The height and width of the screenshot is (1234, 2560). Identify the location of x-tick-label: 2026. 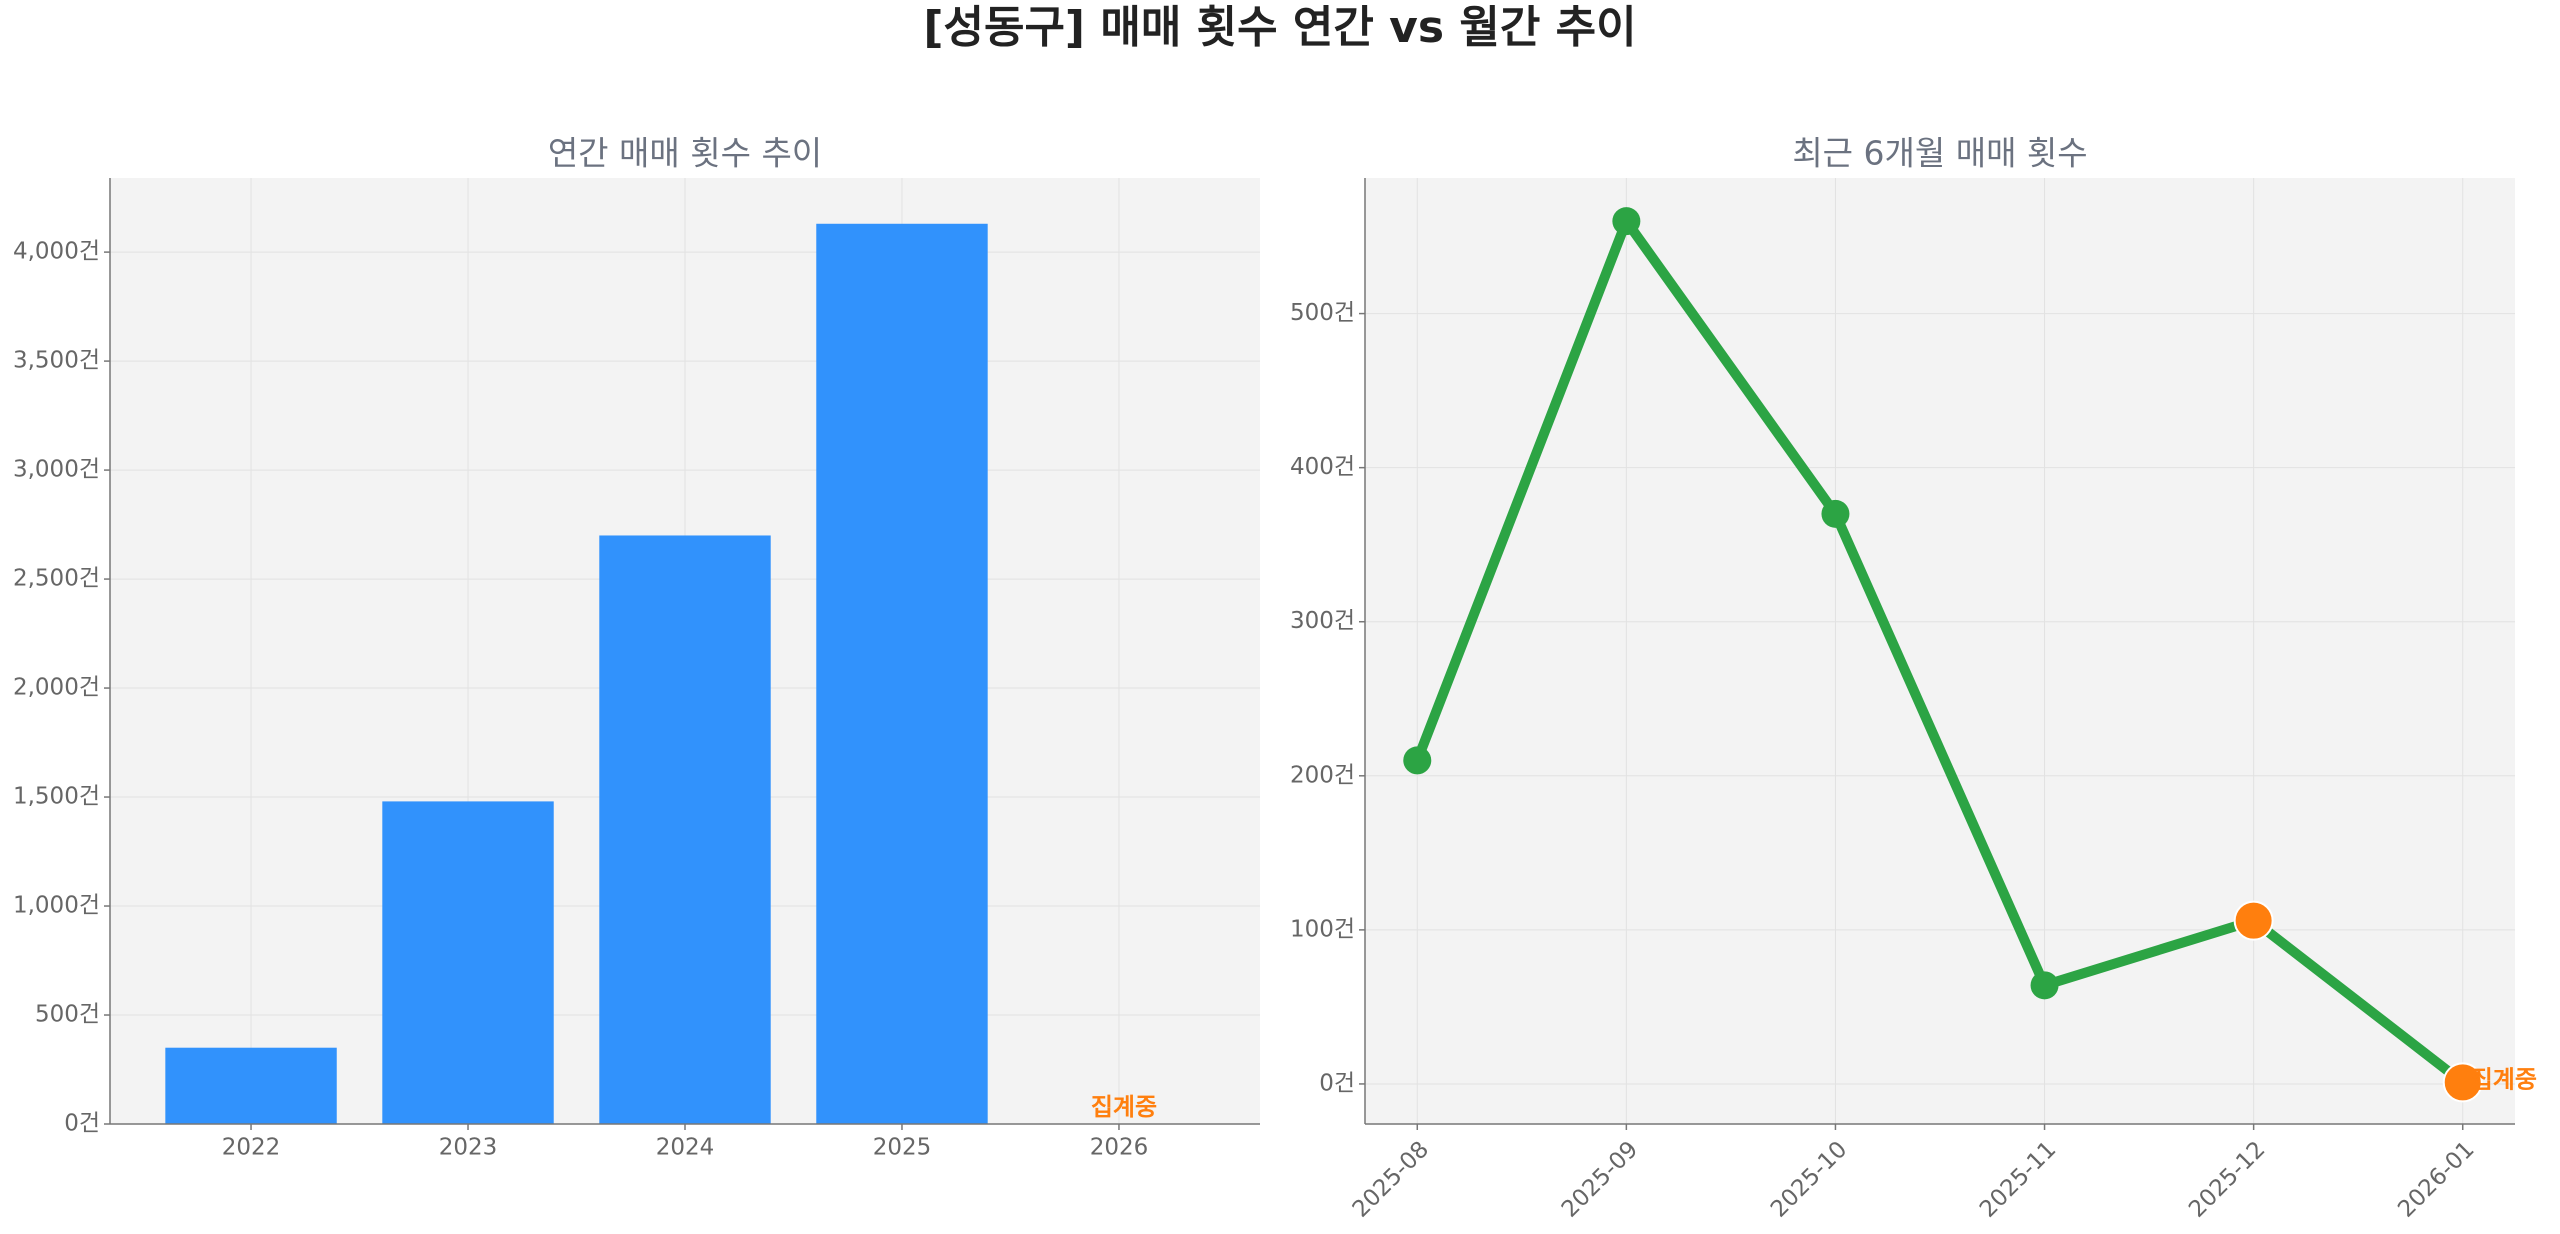
(1119, 1148).